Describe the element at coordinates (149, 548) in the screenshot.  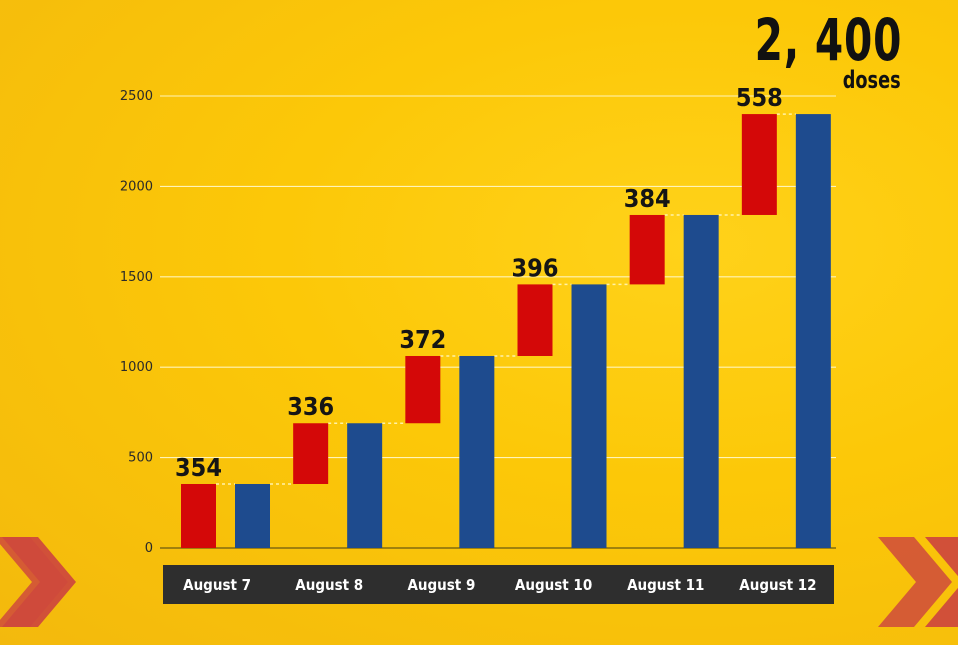
I see `y-tick-label: 0` at that location.